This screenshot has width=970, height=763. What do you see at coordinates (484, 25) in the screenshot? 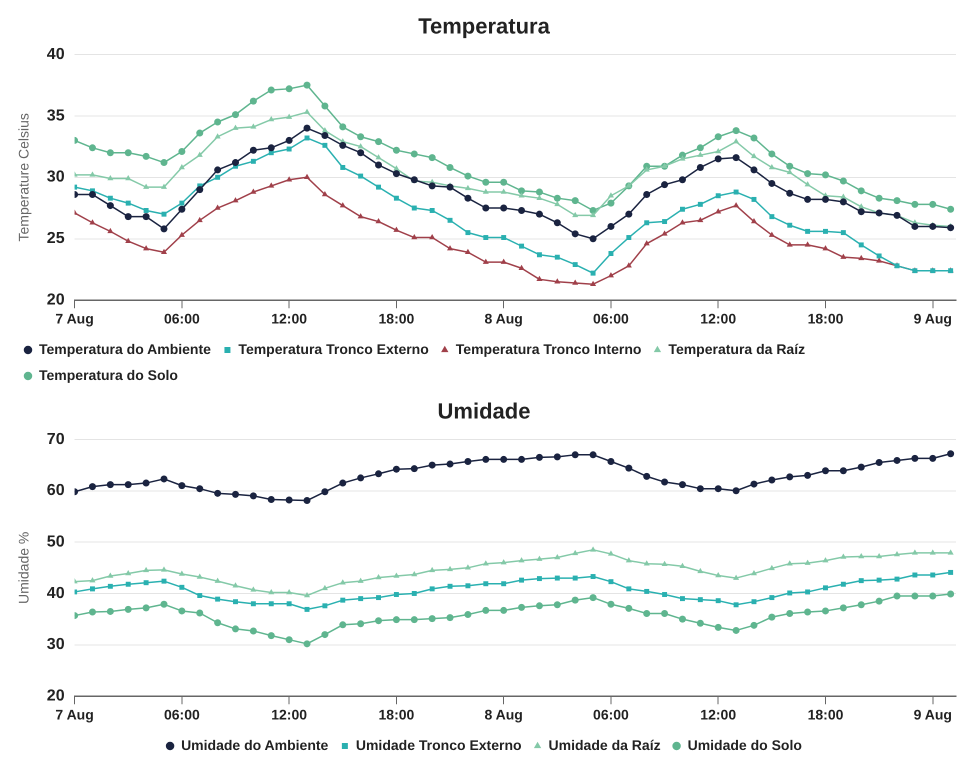
I see `chart-title: Temperatura` at bounding box center [484, 25].